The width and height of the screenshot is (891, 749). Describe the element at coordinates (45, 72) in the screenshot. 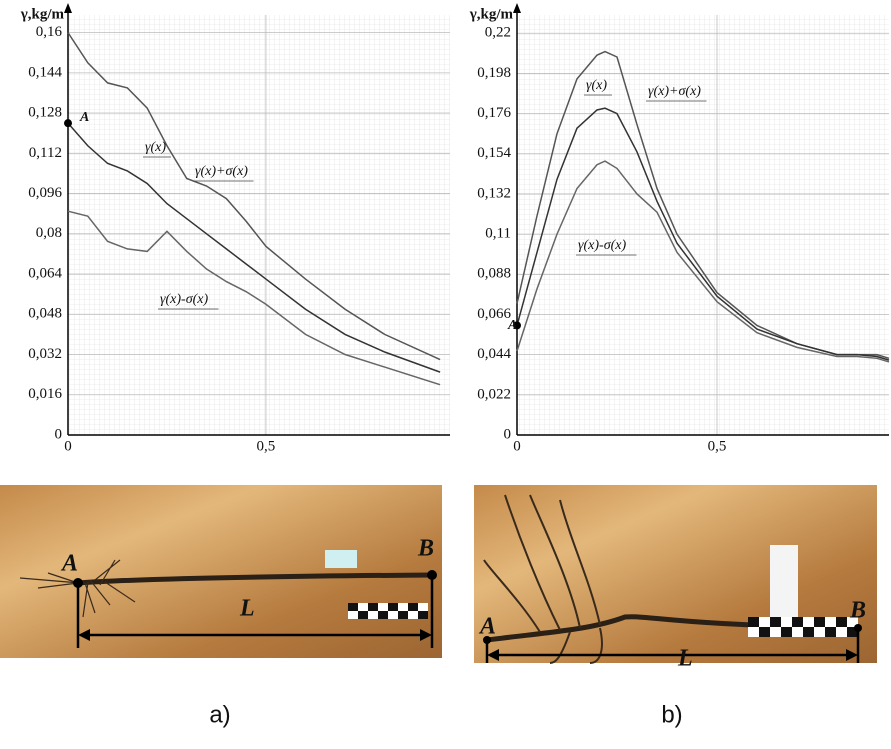

I see `y-tick-label: 0,144` at that location.